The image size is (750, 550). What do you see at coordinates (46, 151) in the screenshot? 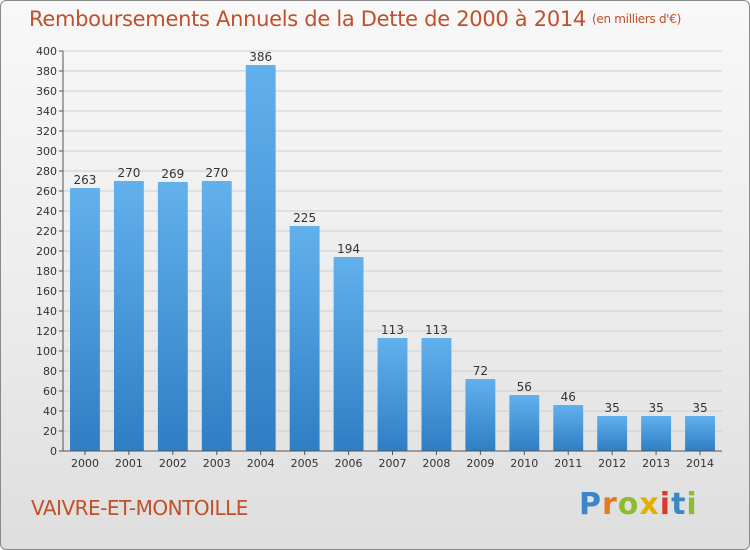
I see `y-tick-label: 300` at bounding box center [46, 151].